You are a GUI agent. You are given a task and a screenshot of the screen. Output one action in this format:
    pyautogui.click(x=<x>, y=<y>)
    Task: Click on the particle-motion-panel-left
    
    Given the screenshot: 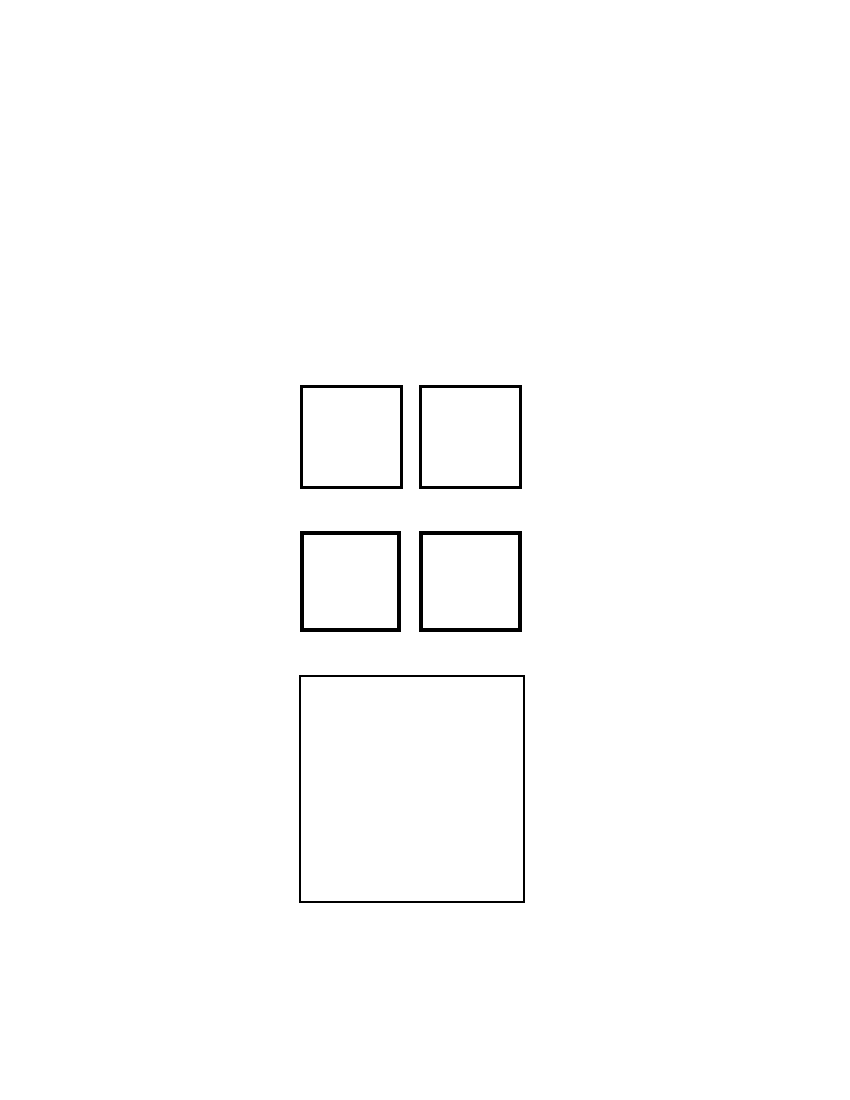 What is the action you would take?
    pyautogui.click(x=350, y=581)
    